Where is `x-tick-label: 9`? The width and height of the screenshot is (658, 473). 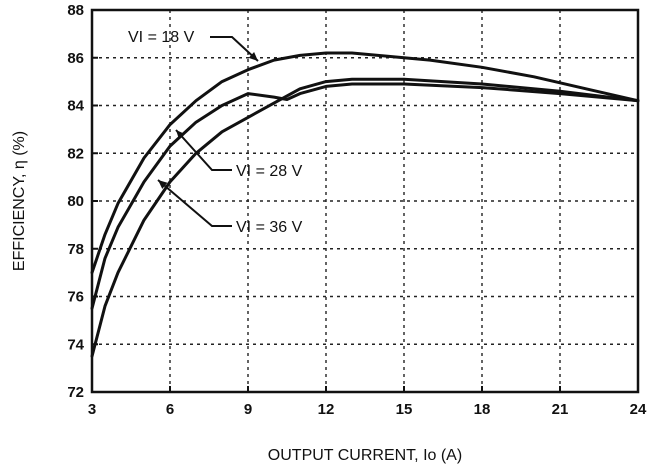 x-tick-label: 9 is located at coordinates (248, 409).